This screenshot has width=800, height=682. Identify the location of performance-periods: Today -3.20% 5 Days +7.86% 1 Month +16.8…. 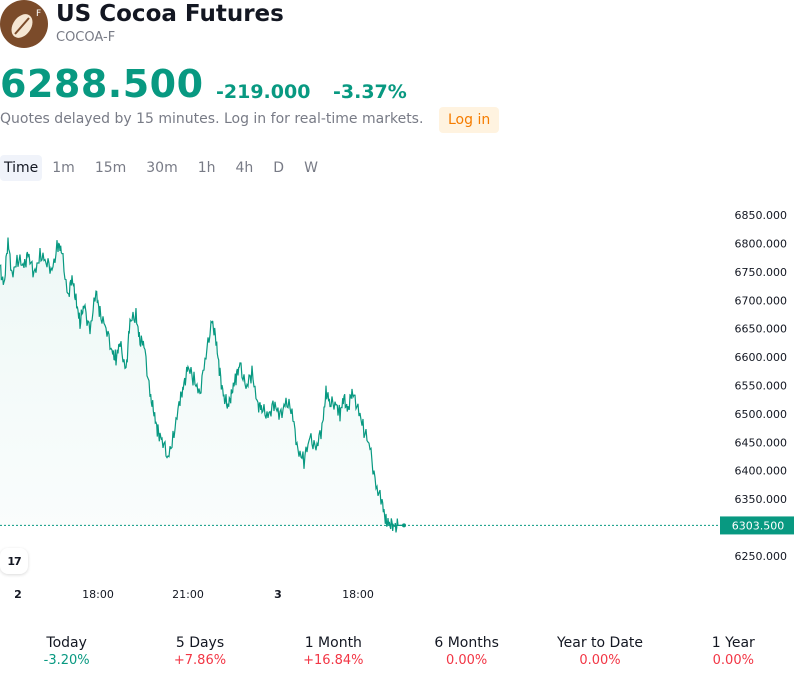
(400, 652).